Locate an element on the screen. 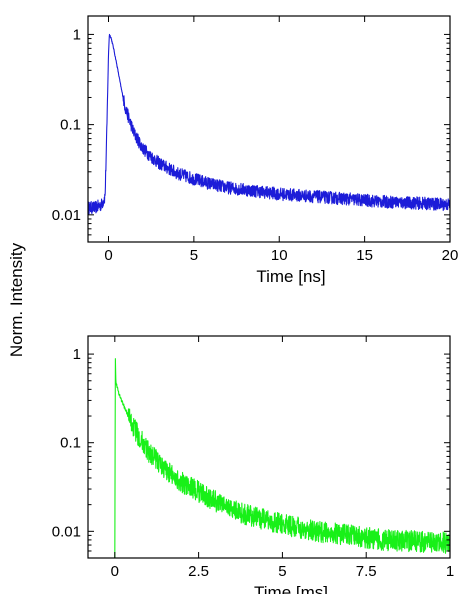 This screenshot has height=594, width=474. bottom-x-tick-label: 7.5 is located at coordinates (366, 571).